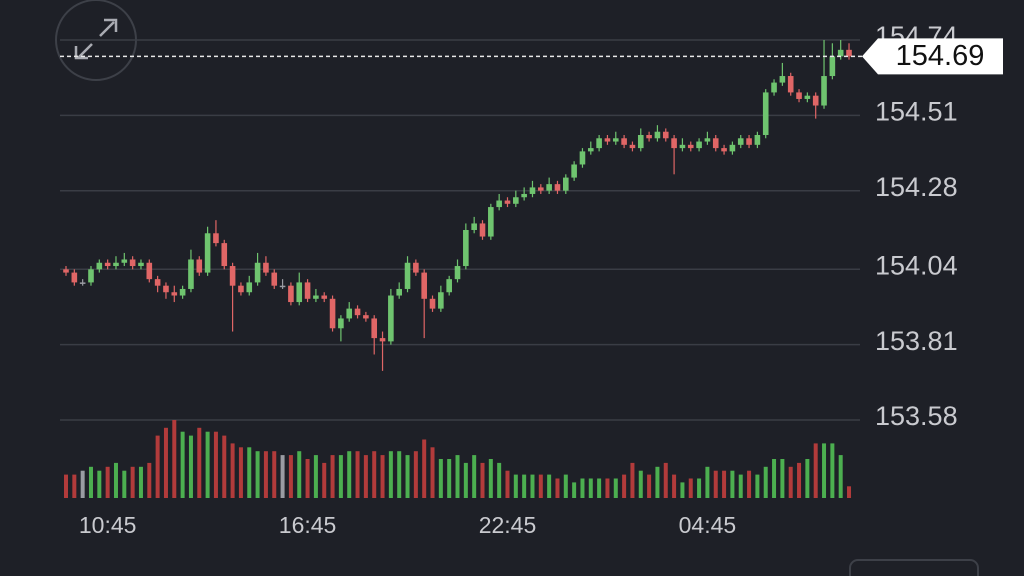  Describe the element at coordinates (96, 39) in the screenshot. I see `expand-icon` at that location.